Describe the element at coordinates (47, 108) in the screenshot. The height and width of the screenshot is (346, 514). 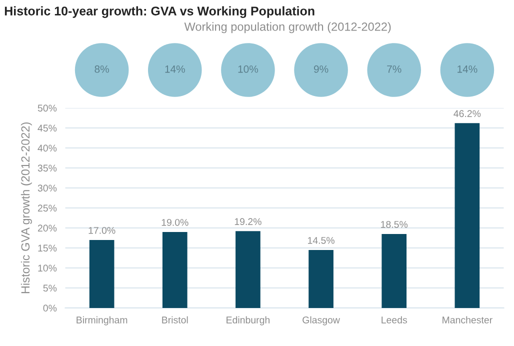
I see `y-tick-label: 50%` at that location.